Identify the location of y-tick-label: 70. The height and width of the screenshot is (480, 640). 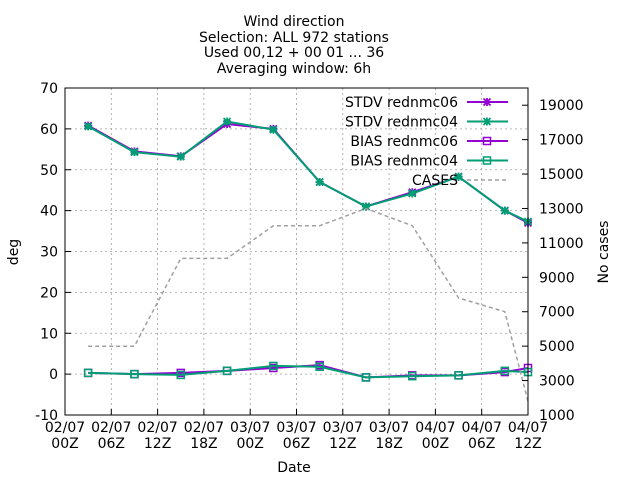
(49, 89).